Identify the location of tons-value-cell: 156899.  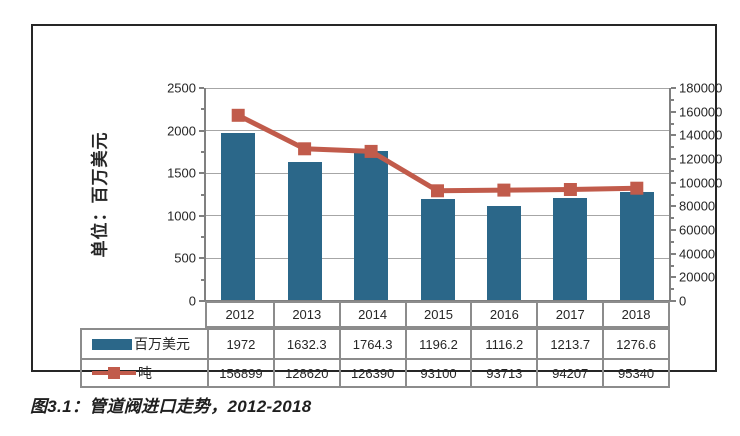
(240, 372).